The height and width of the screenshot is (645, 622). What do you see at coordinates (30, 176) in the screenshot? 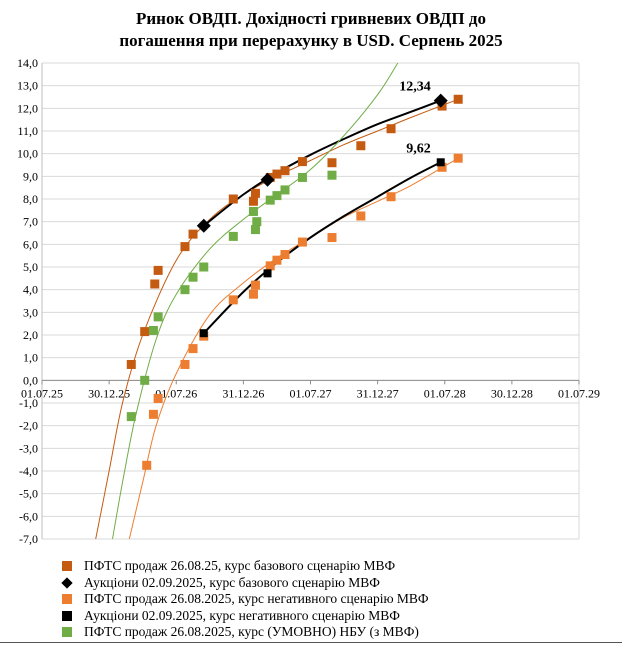
I see `y-tick-label: 9,0` at bounding box center [30, 176].